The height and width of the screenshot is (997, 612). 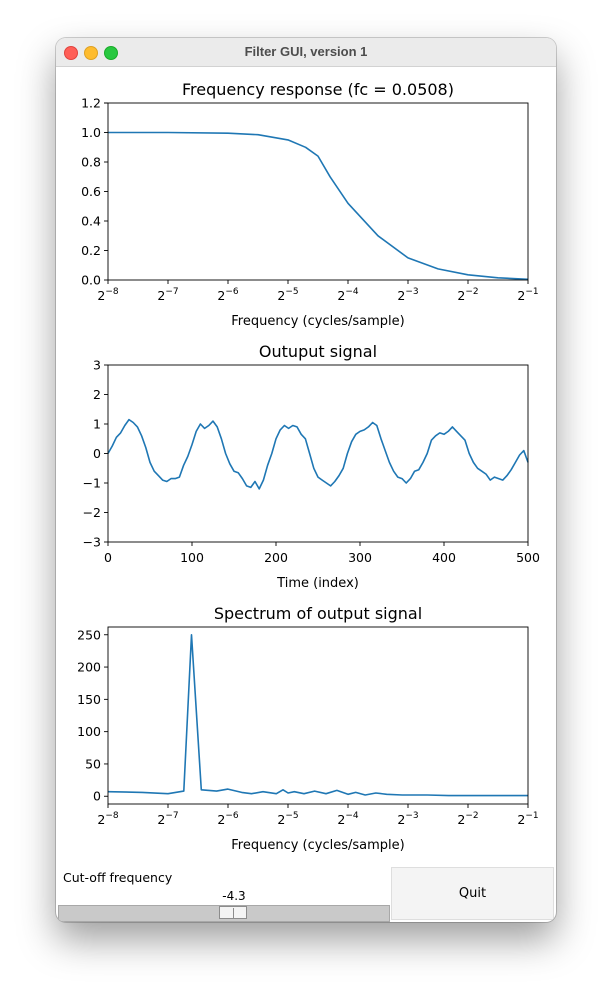 I want to click on cutoff-slider-value: -4.3, so click(x=234, y=896).